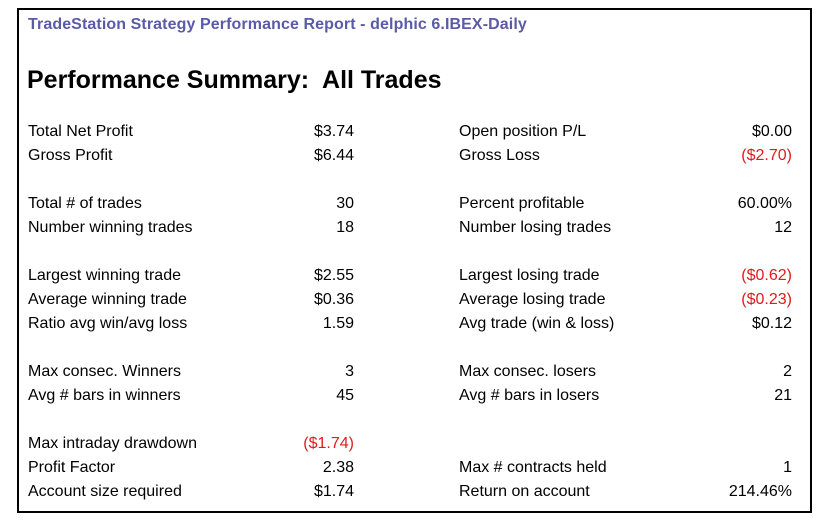 Image resolution: width=833 pixels, height=525 pixels. Describe the element at coordinates (527, 371) in the screenshot. I see `max-consec-losers-label: Max consec. losers` at that location.